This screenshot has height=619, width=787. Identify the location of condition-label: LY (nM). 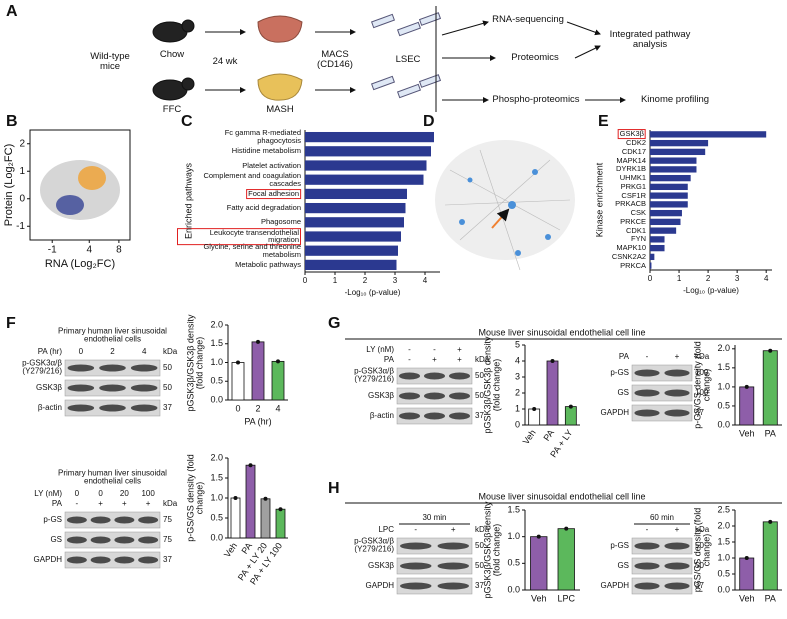
(48, 493).